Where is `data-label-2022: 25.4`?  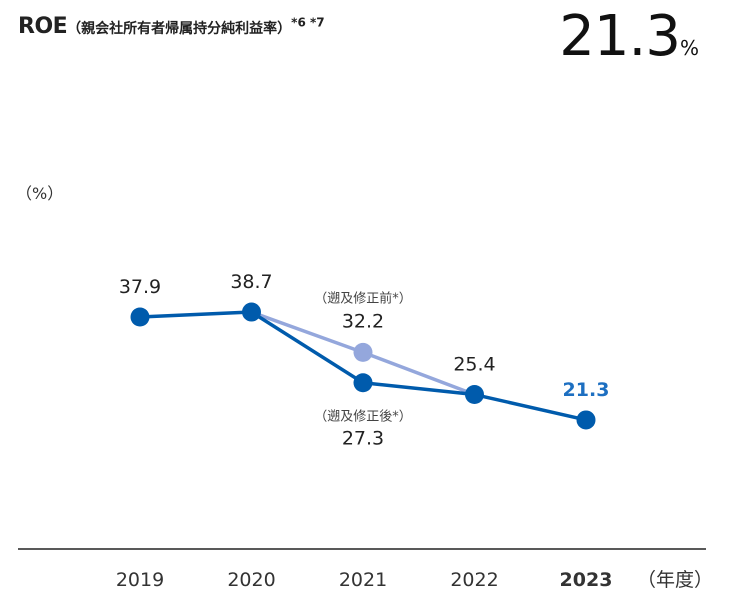 data-label-2022: 25.4 is located at coordinates (474, 365).